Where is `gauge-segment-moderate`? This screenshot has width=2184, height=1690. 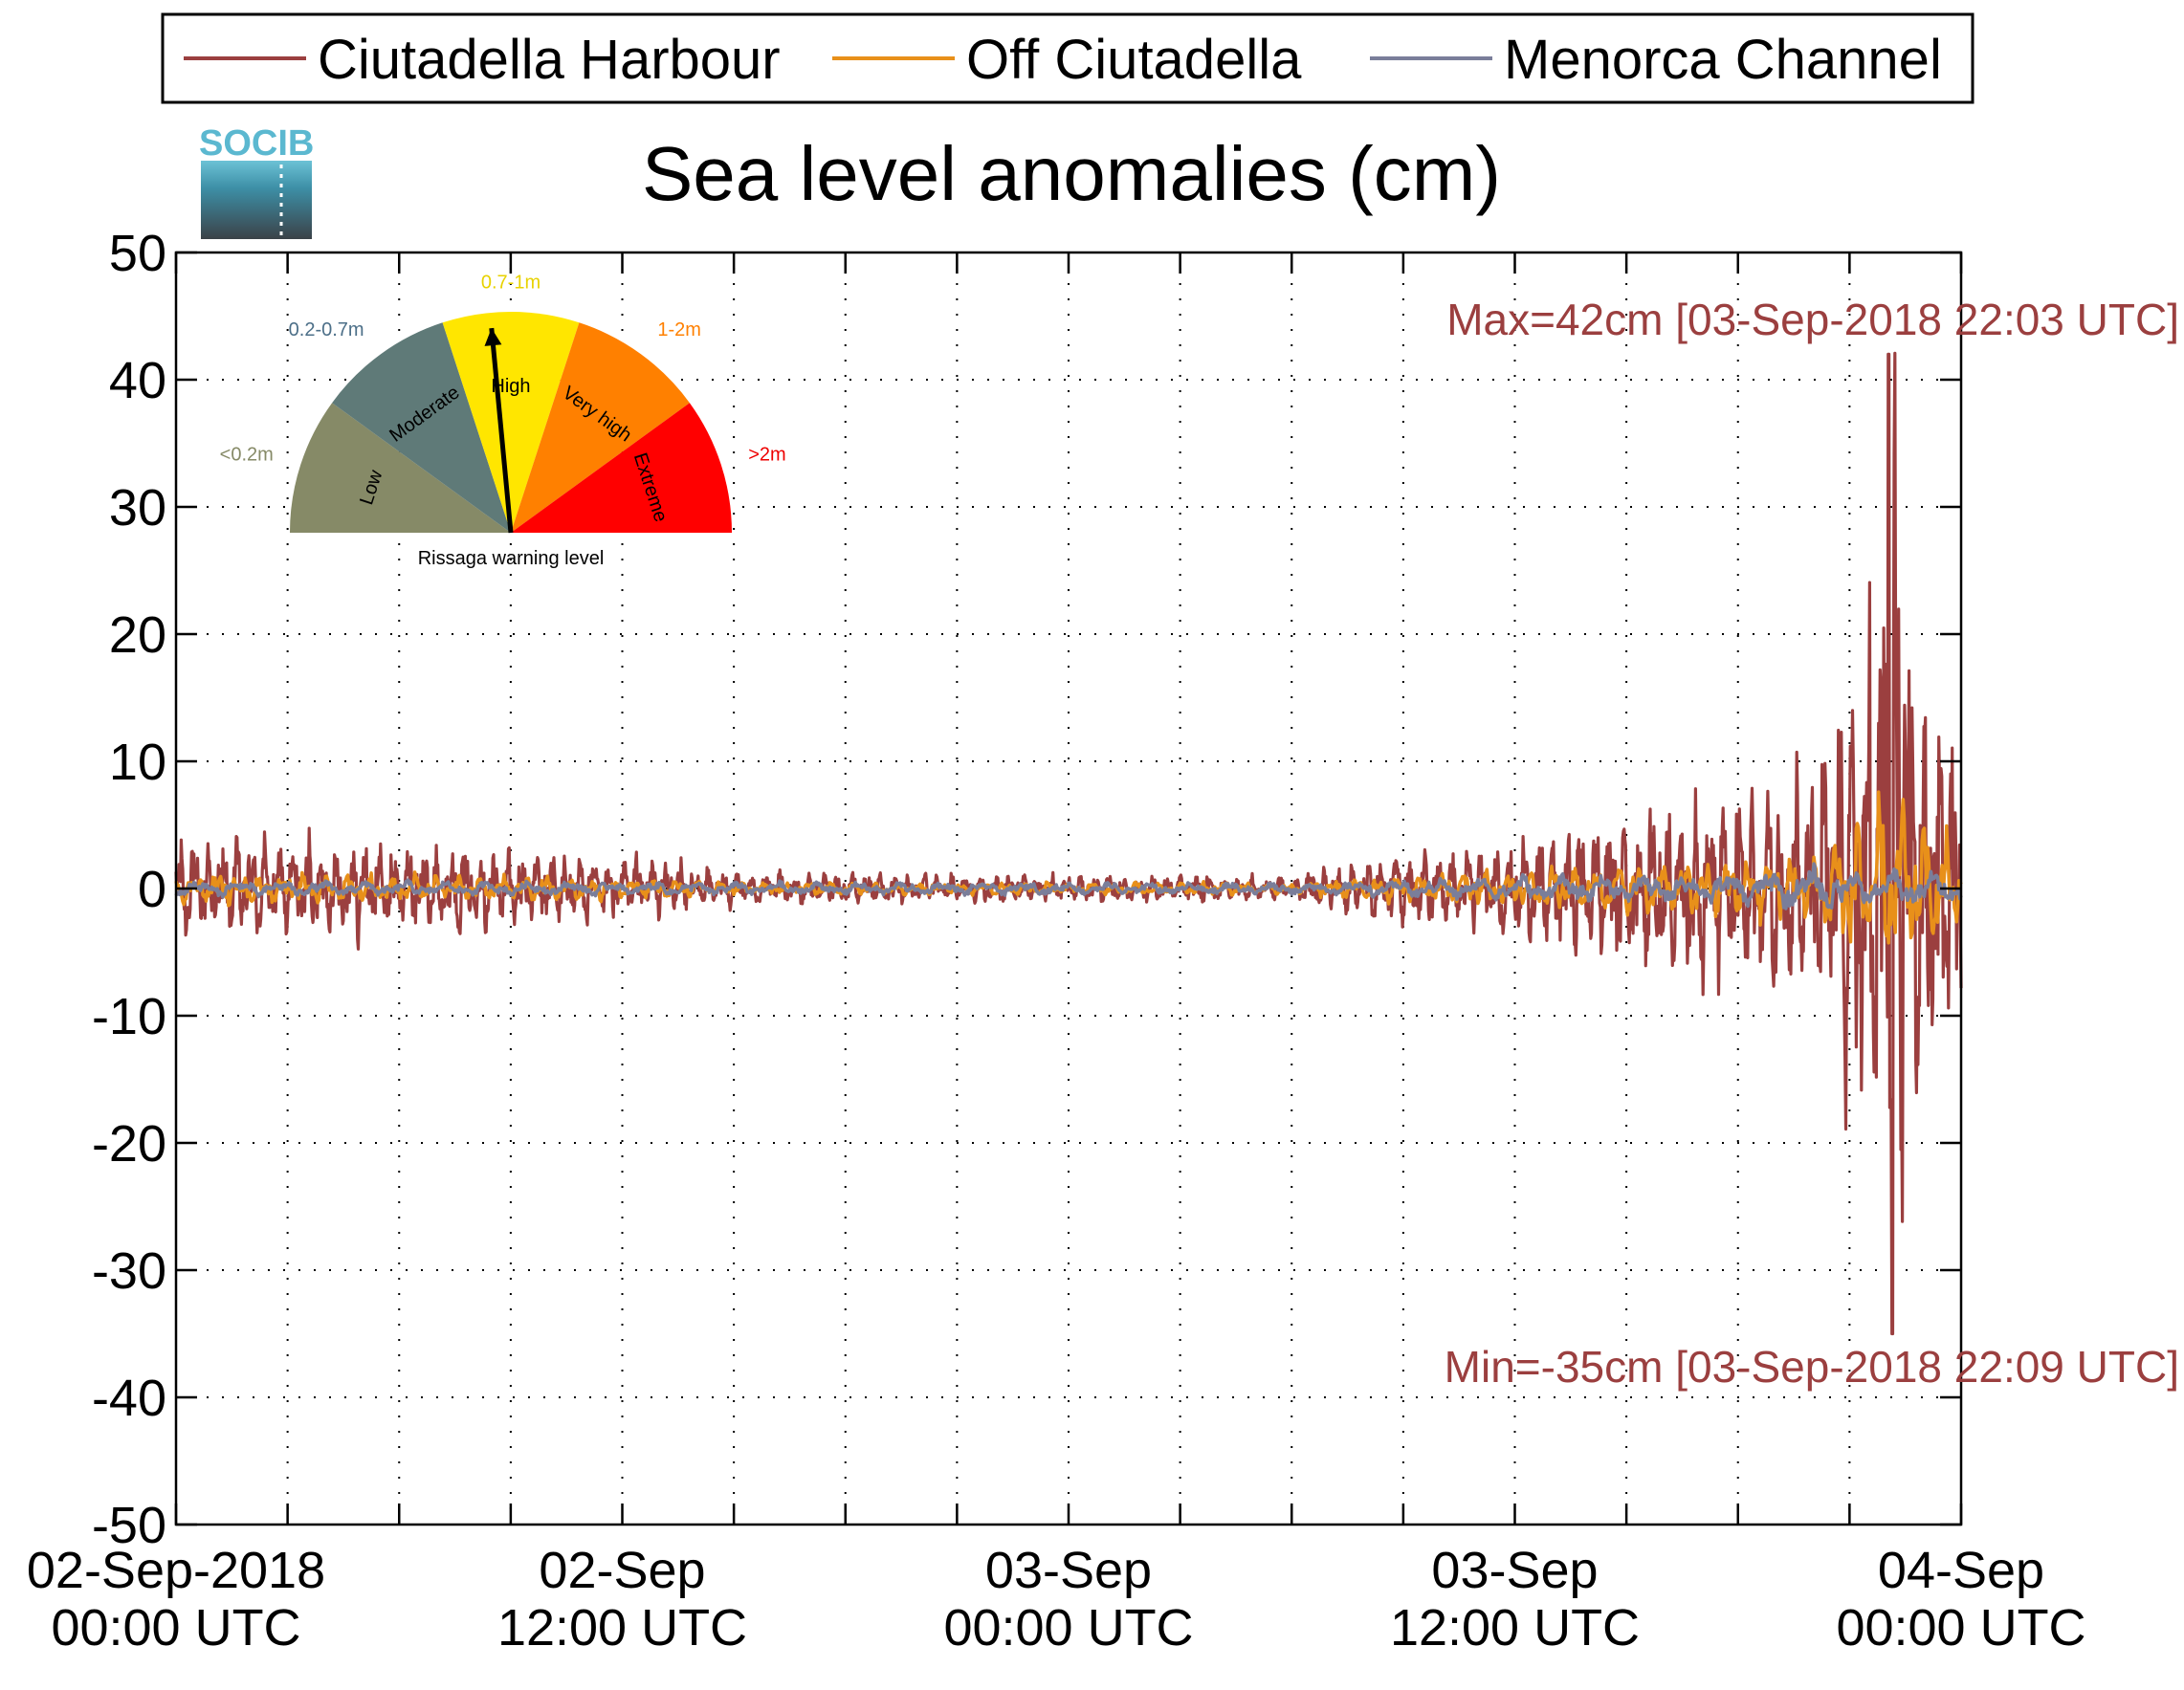 gauge-segment-moderate is located at coordinates (422, 428).